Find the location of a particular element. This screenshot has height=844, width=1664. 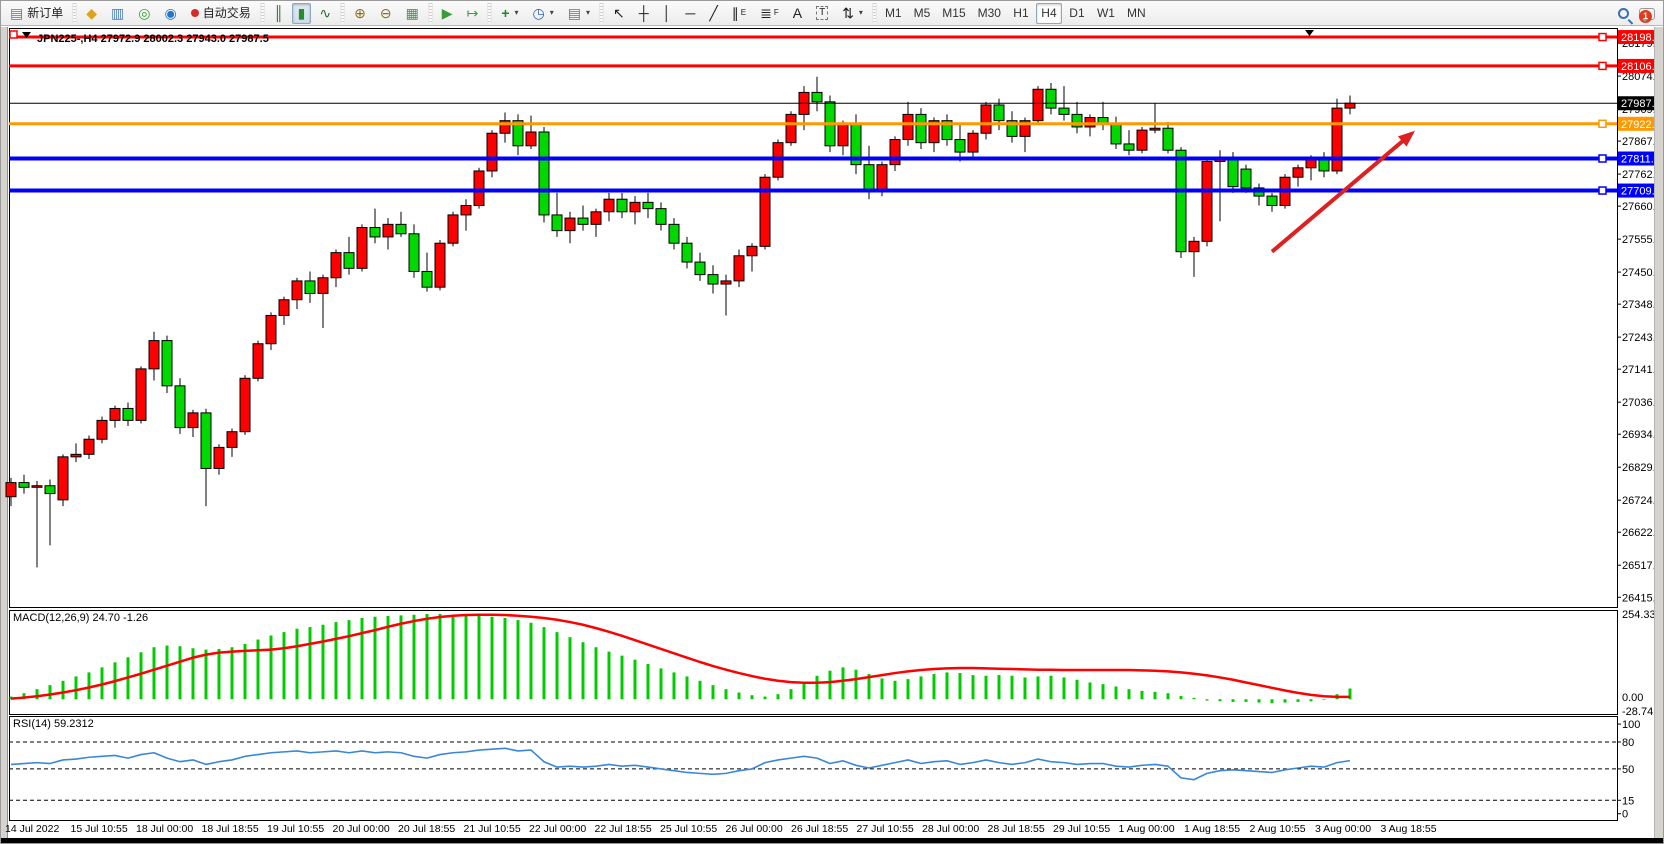

search-icon is located at coordinates (1623, 13).